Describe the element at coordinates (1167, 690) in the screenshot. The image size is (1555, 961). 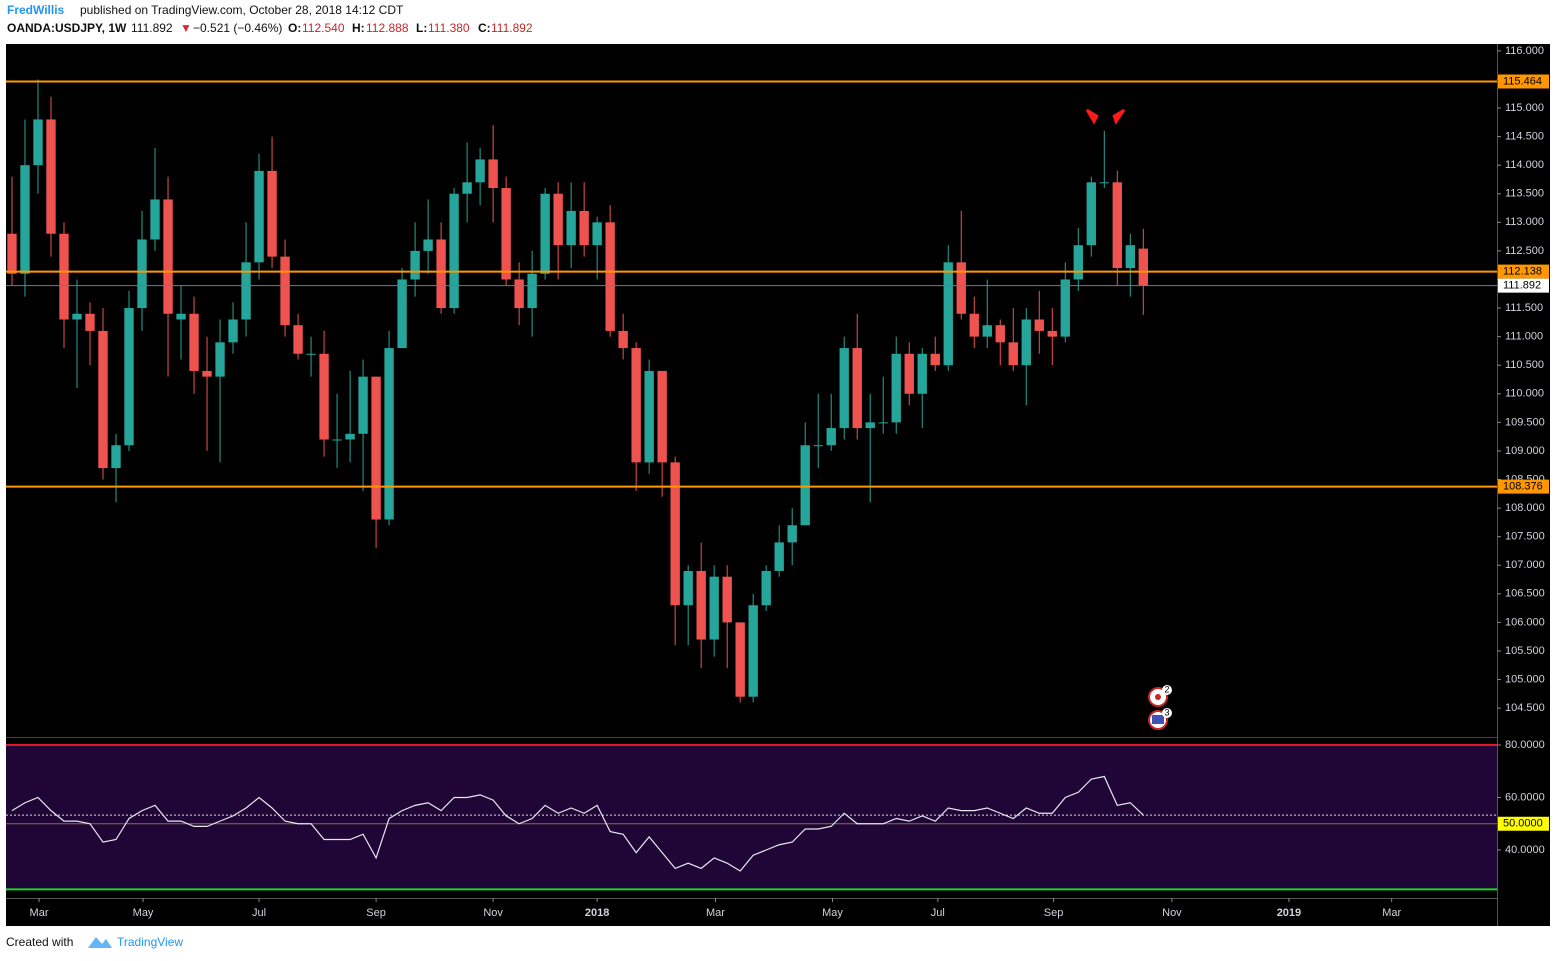
I see `event-badge` at that location.